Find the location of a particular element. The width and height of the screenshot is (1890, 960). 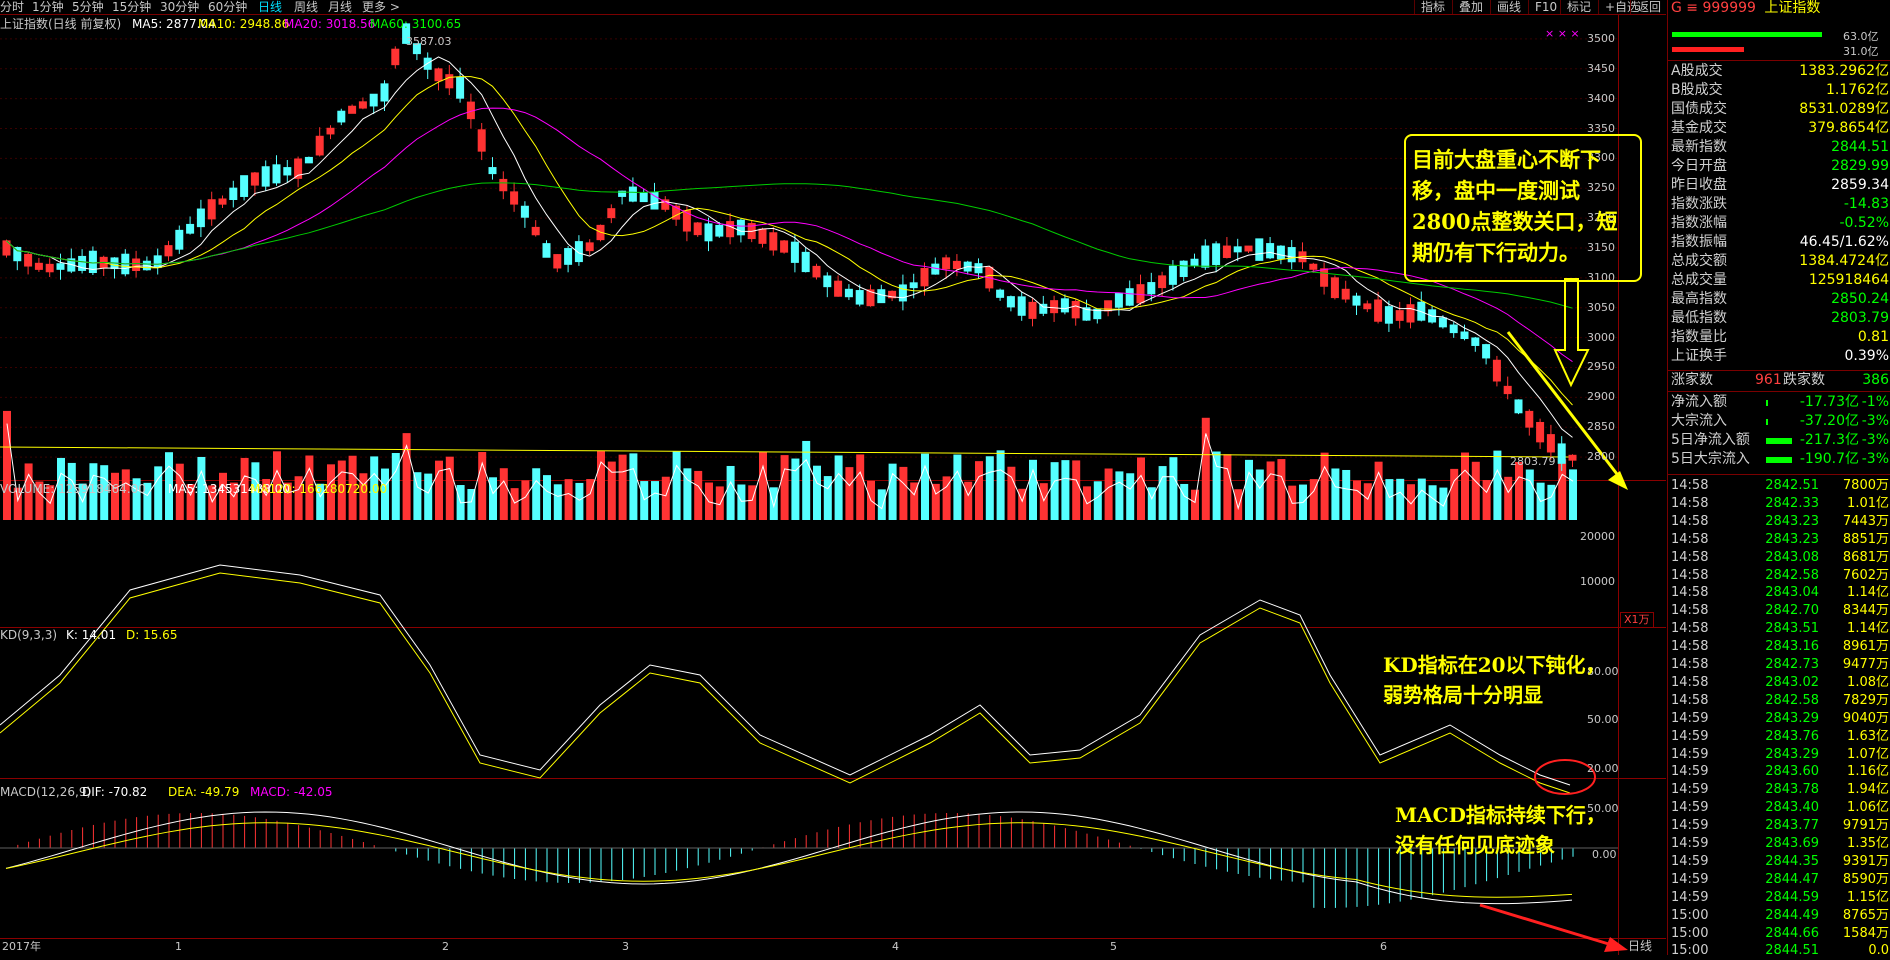

main-annotation-line-4: 期仍有下行动力。 is located at coordinates (1496, 252).